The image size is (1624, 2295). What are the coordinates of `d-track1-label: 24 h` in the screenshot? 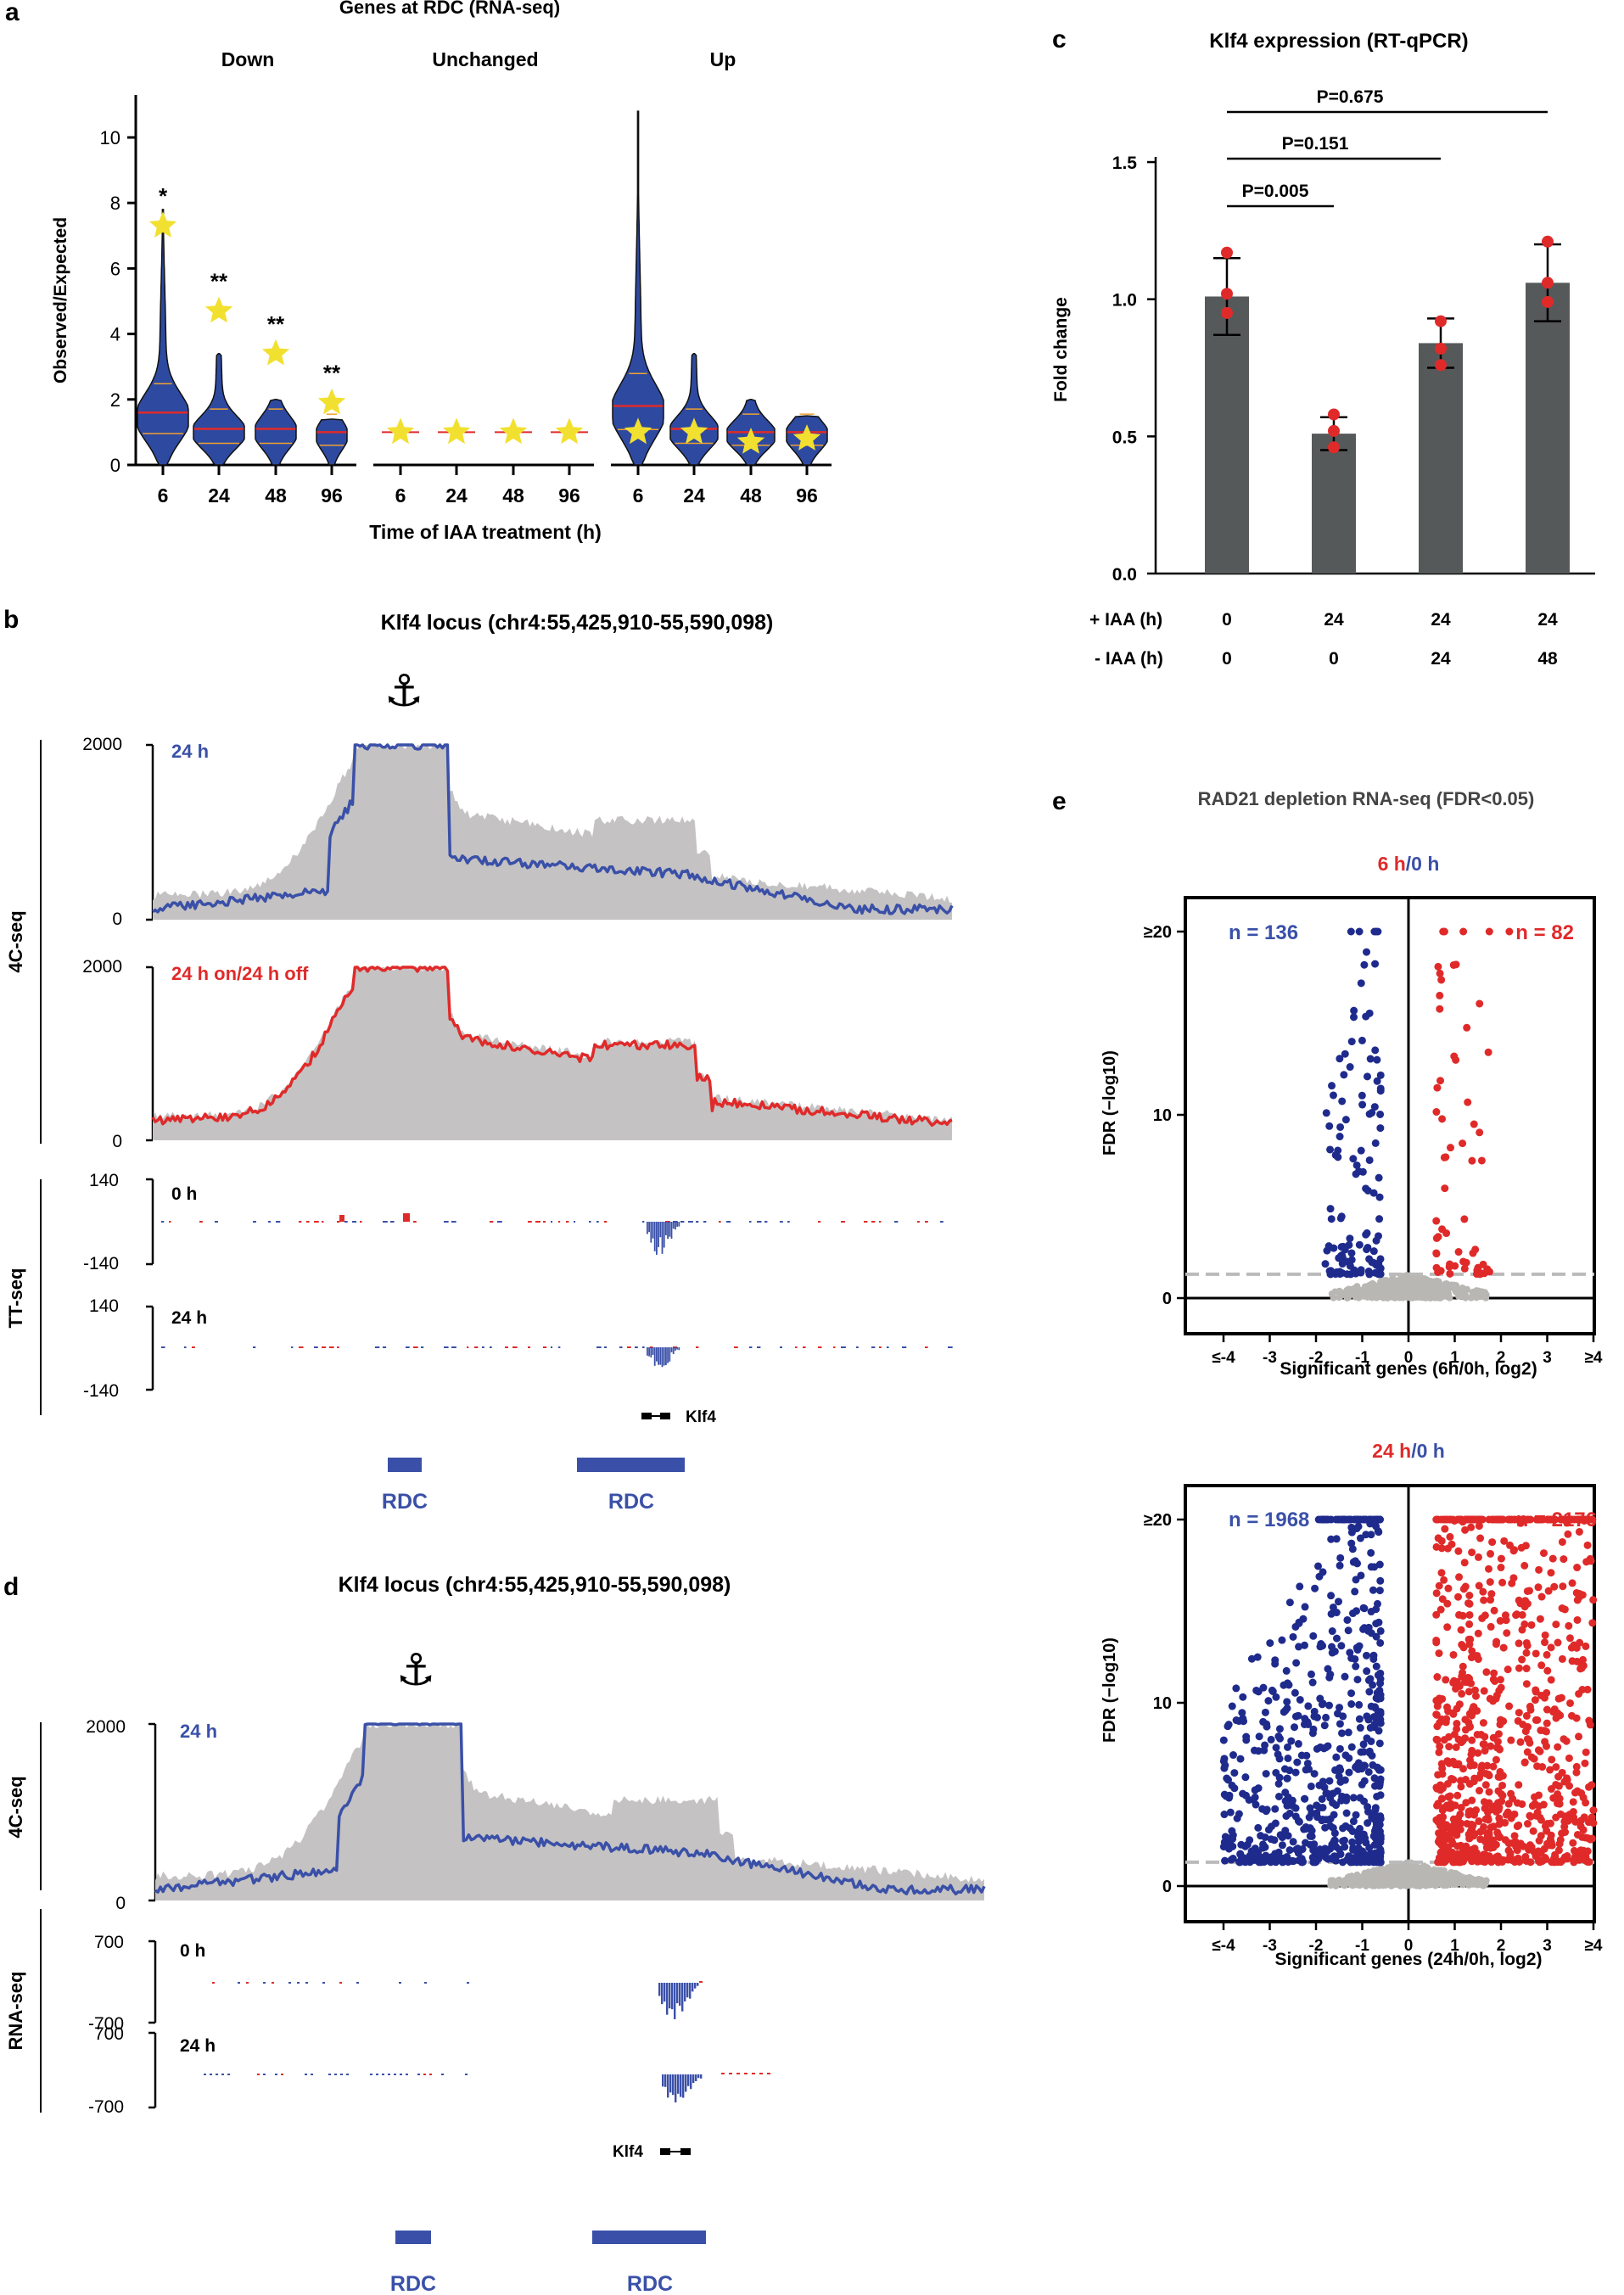 It's located at (199, 1731).